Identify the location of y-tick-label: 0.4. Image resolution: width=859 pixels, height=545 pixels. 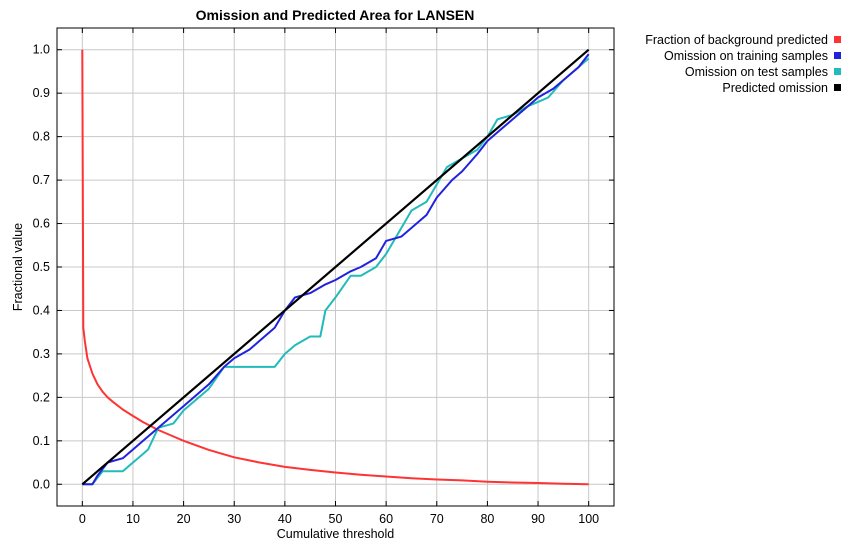
(41, 310).